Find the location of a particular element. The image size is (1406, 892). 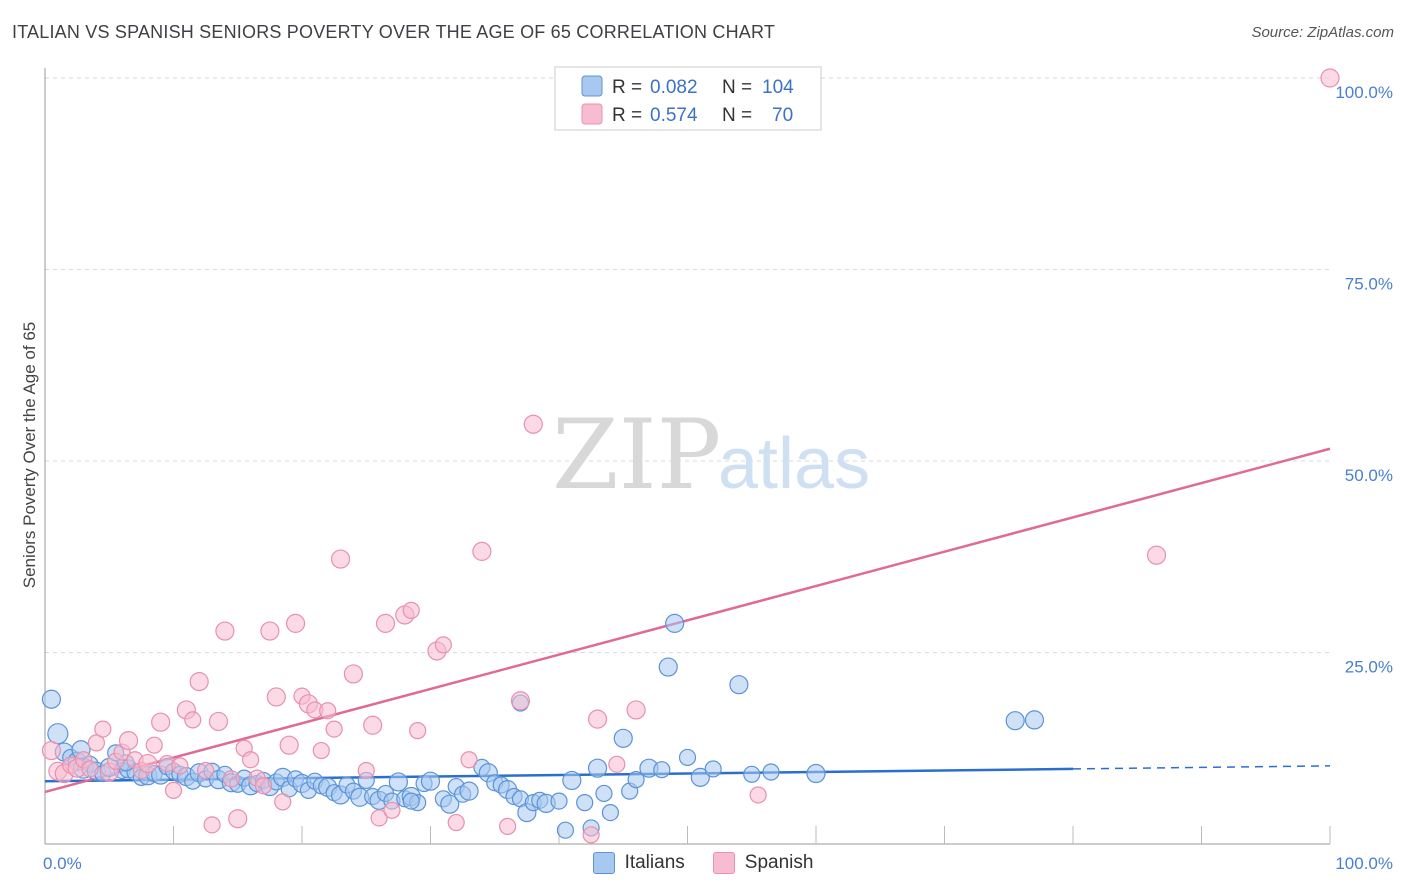

legend-label: Italians is located at coordinates (654, 862).